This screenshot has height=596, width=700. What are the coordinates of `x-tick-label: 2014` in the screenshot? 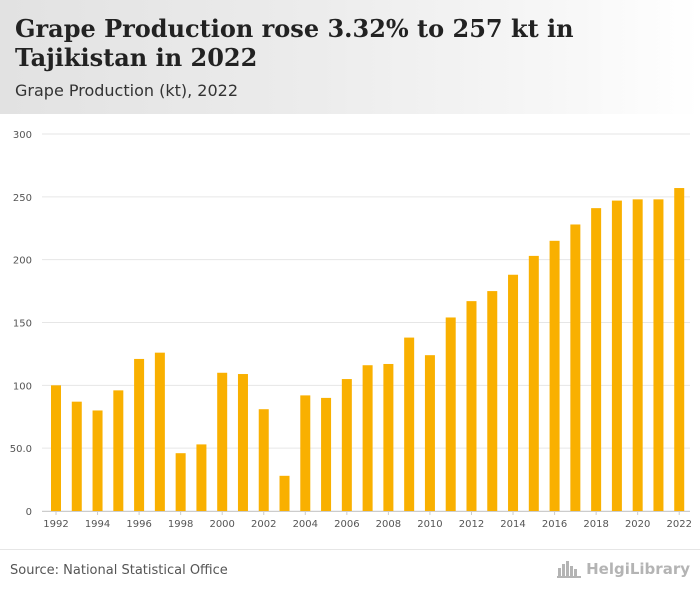 It's located at (512, 524).